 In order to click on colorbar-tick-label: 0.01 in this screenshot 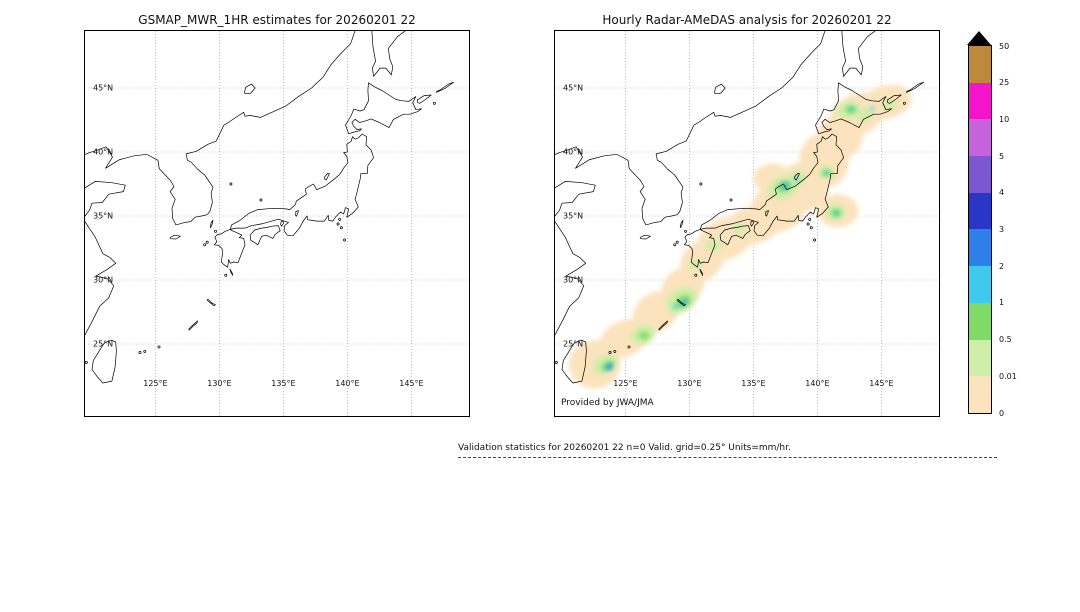, I will do `click(1008, 376)`.